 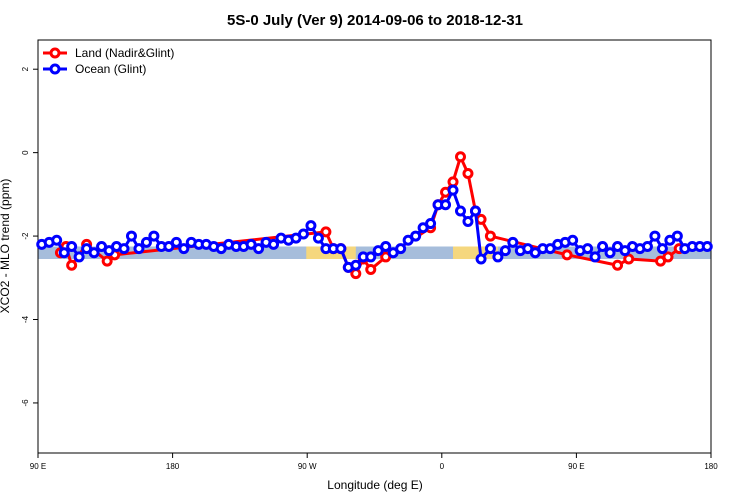 I want to click on x-tick-label-2: 90 W, so click(x=307, y=466).